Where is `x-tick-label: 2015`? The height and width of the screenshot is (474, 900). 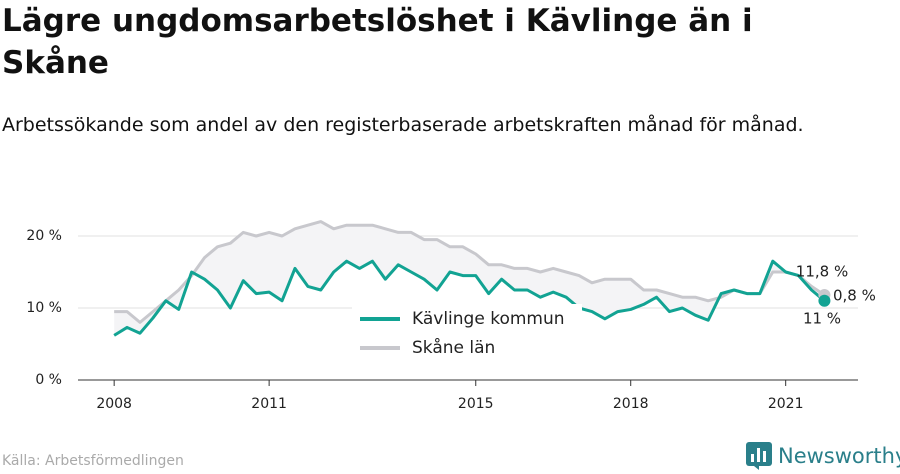
x-tick-label: 2015 is located at coordinates (476, 404).